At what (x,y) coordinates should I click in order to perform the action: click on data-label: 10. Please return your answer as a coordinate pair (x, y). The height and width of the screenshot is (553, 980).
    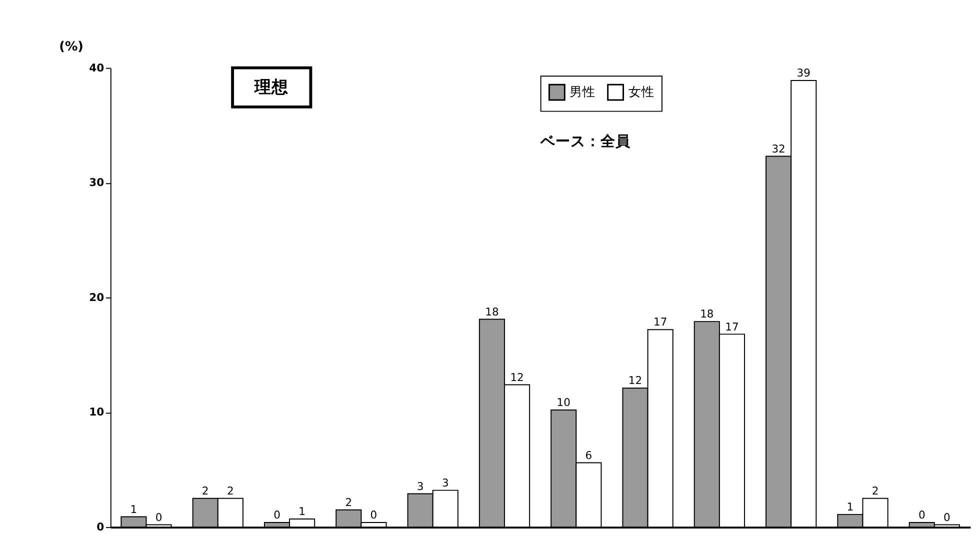
    Looking at the image, I should click on (563, 403).